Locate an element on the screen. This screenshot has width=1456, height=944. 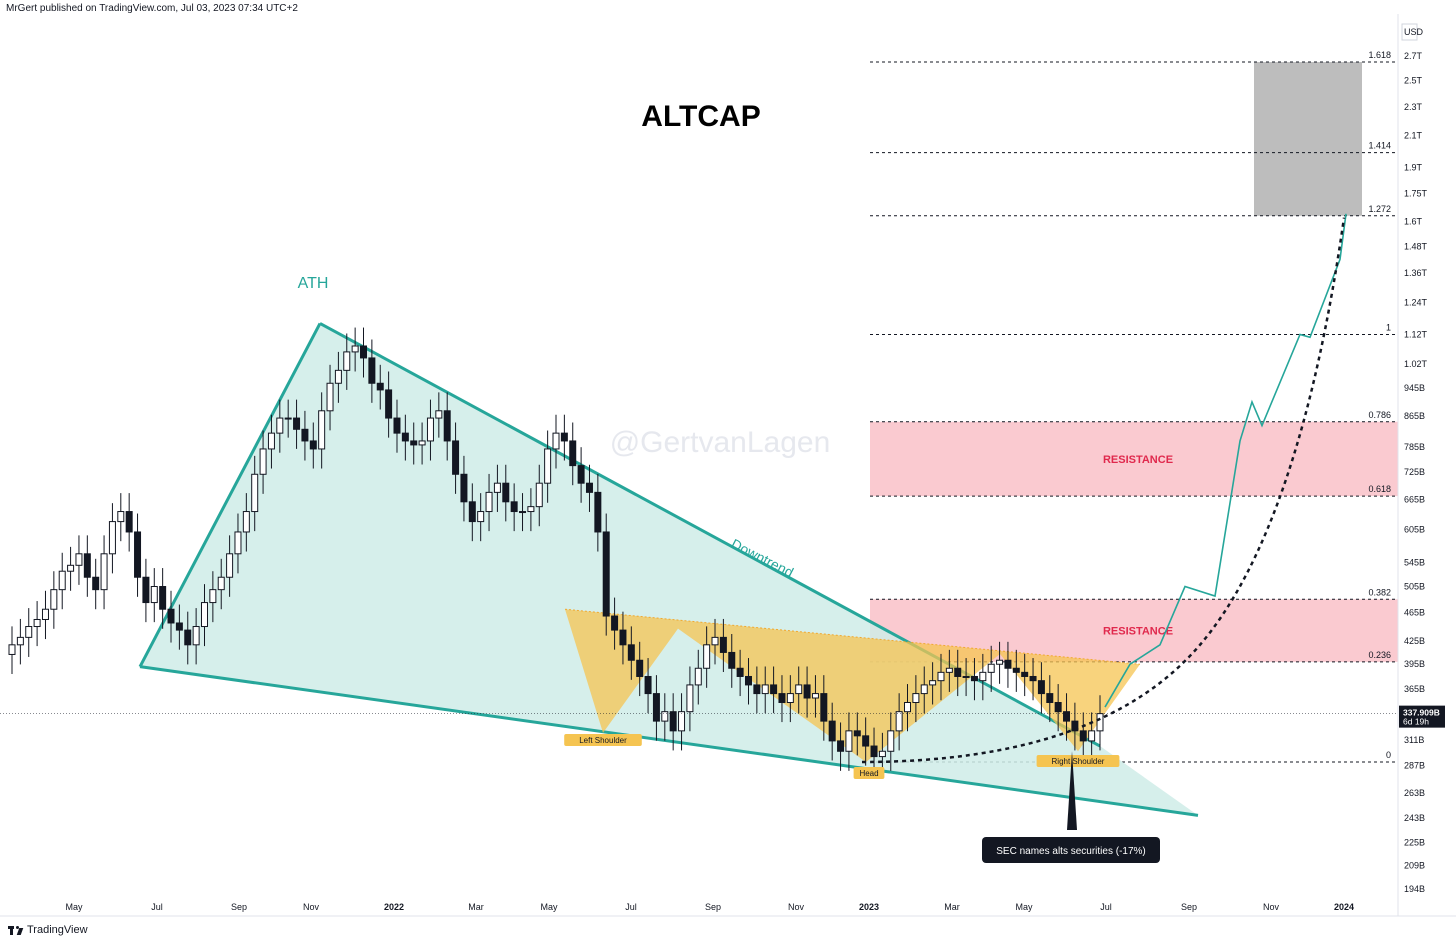
watermark: @GertvanLagen is located at coordinates (720, 442).